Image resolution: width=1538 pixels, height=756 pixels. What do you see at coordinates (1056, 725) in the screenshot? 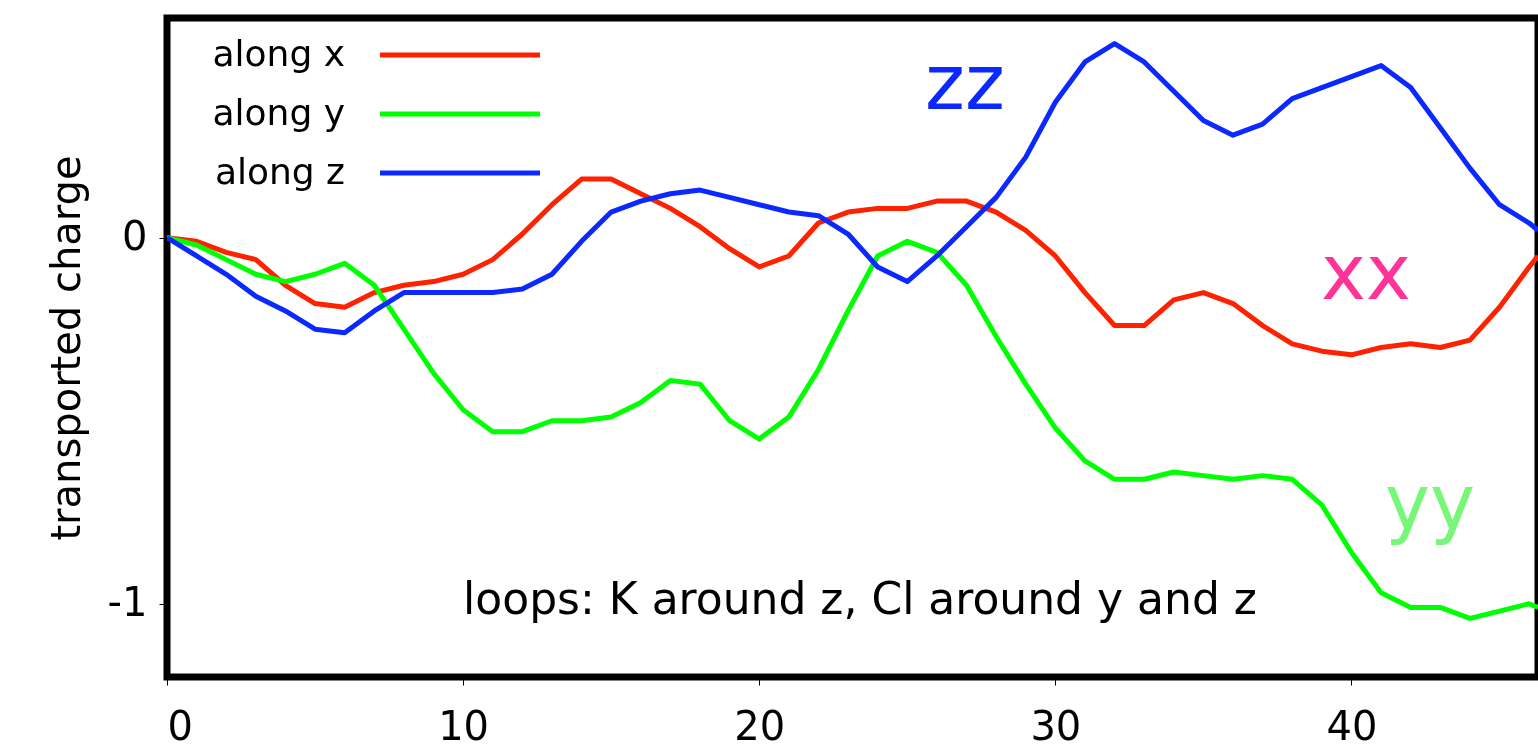
I see `x-tick-label: 30` at bounding box center [1056, 725].